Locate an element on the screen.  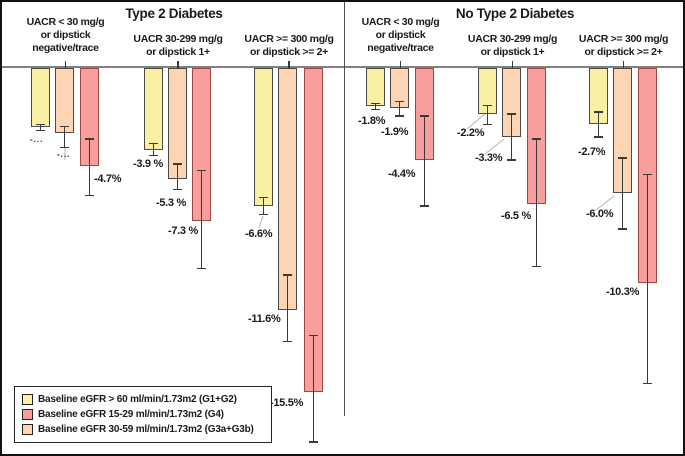
value-label: -1.8% is located at coordinates (372, 121).